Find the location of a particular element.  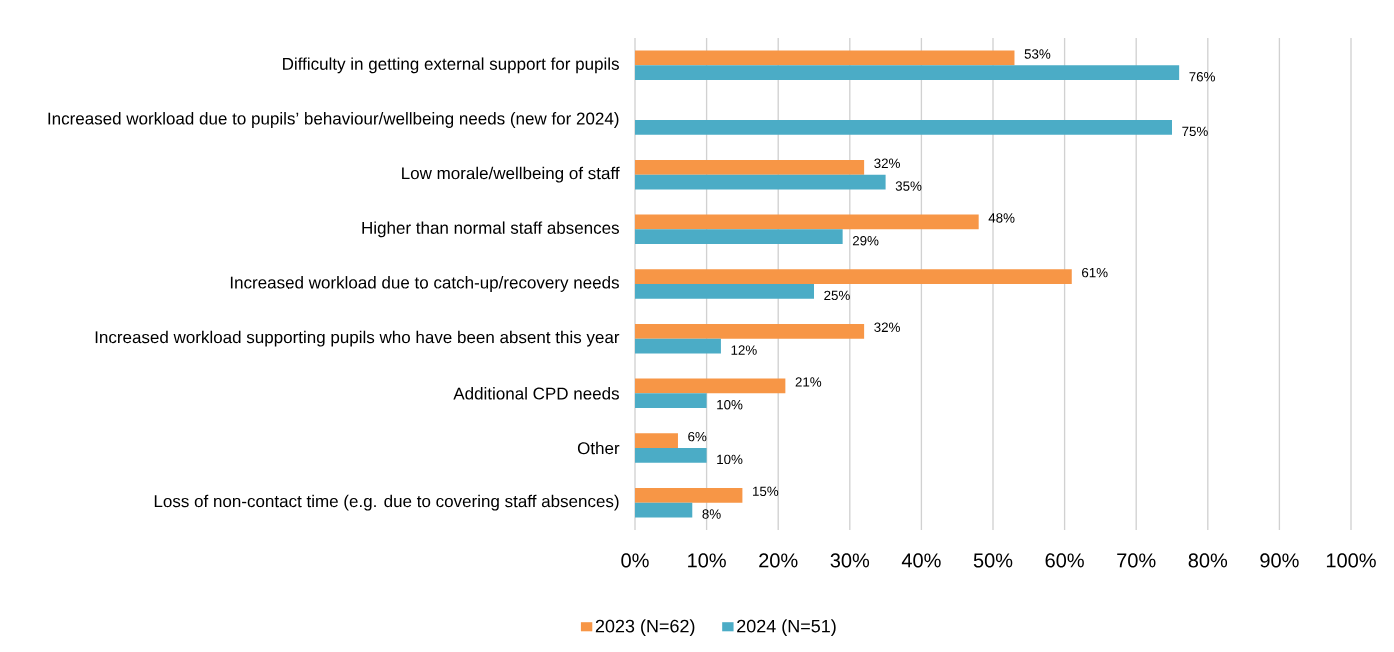

legend-label: 2023 (N=62) is located at coordinates (645, 627).